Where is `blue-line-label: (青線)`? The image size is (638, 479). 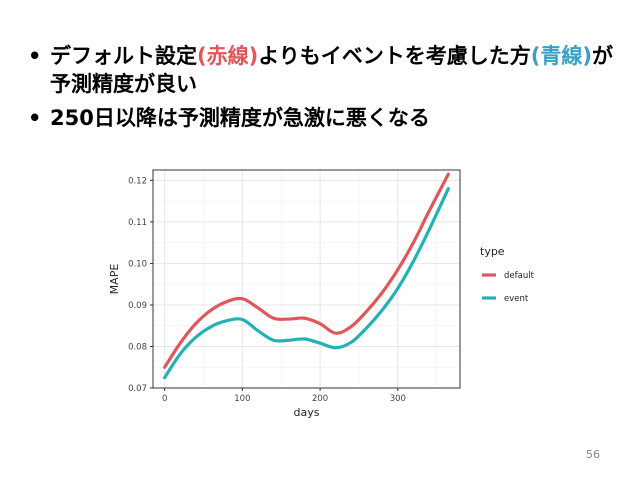
blue-line-label: (青線) is located at coordinates (561, 56).